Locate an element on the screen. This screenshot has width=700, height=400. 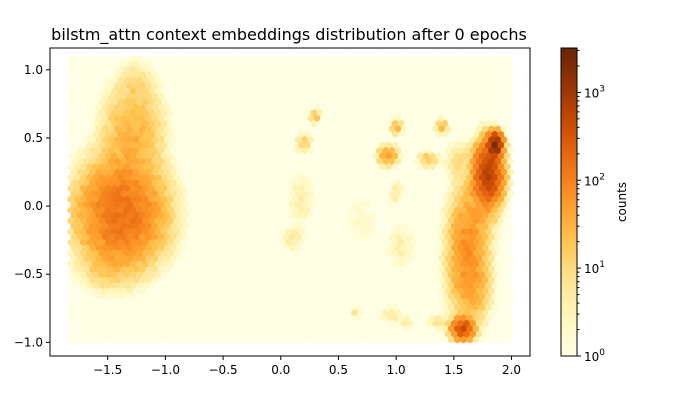
colorbar-tick-label: 10¹ is located at coordinates (594, 268).